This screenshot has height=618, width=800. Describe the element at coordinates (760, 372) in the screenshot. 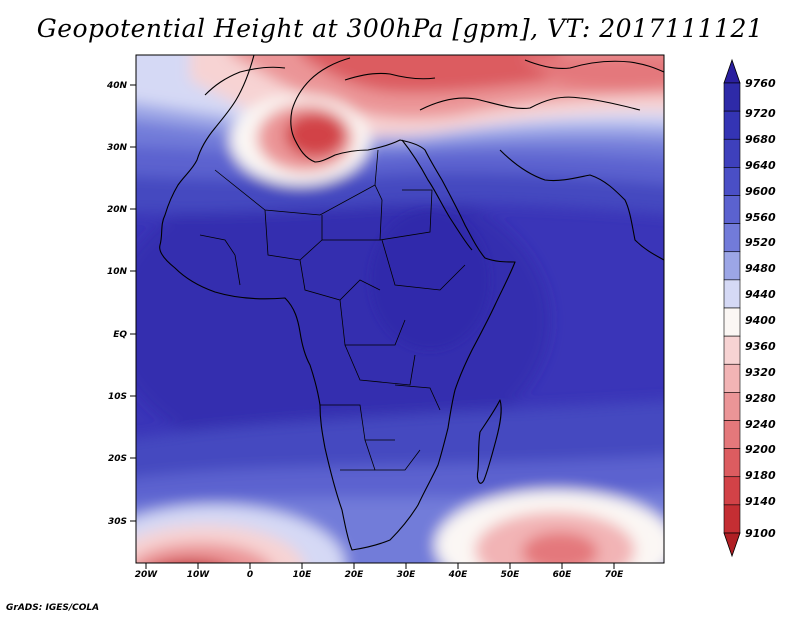

I see `colorbar-label: 9320` at that location.